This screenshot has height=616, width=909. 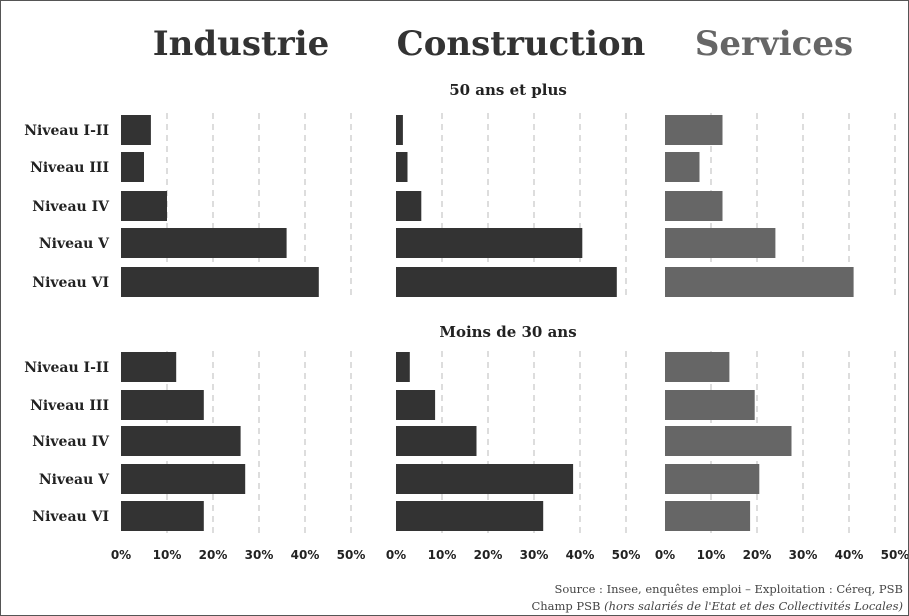 What do you see at coordinates (521, 44) in the screenshot?
I see `panel-title-construction: Construction` at bounding box center [521, 44].